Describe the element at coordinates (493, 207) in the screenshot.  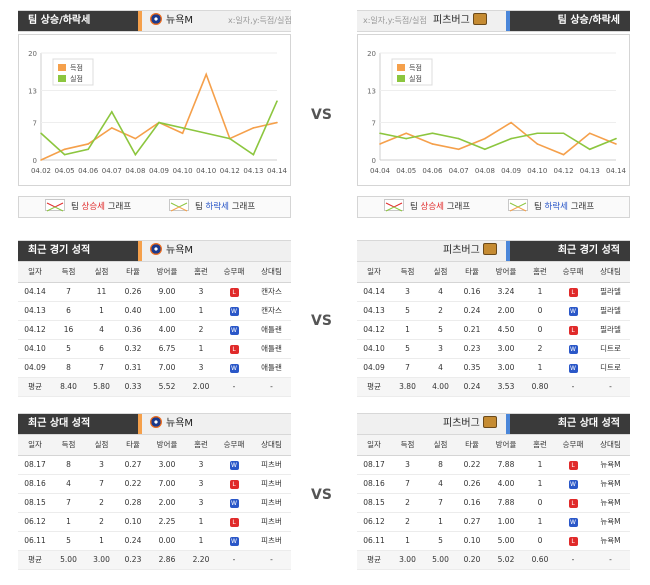
I see `away-trend-legend: 팀 상승세 그래프 팀 하락세 그래프` at that location.